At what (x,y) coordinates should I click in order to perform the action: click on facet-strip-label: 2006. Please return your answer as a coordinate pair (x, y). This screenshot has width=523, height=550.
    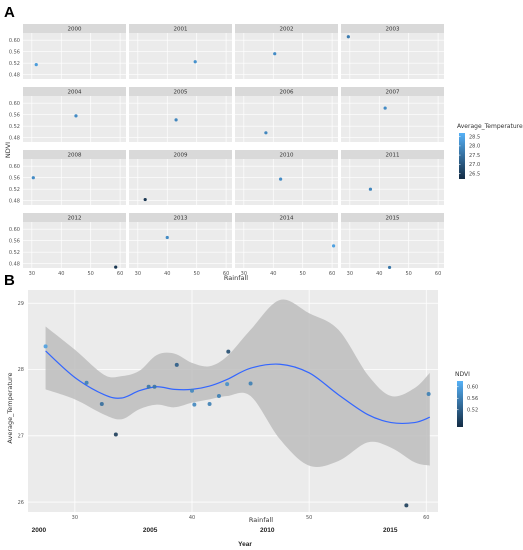
    Looking at the image, I should click on (287, 93).